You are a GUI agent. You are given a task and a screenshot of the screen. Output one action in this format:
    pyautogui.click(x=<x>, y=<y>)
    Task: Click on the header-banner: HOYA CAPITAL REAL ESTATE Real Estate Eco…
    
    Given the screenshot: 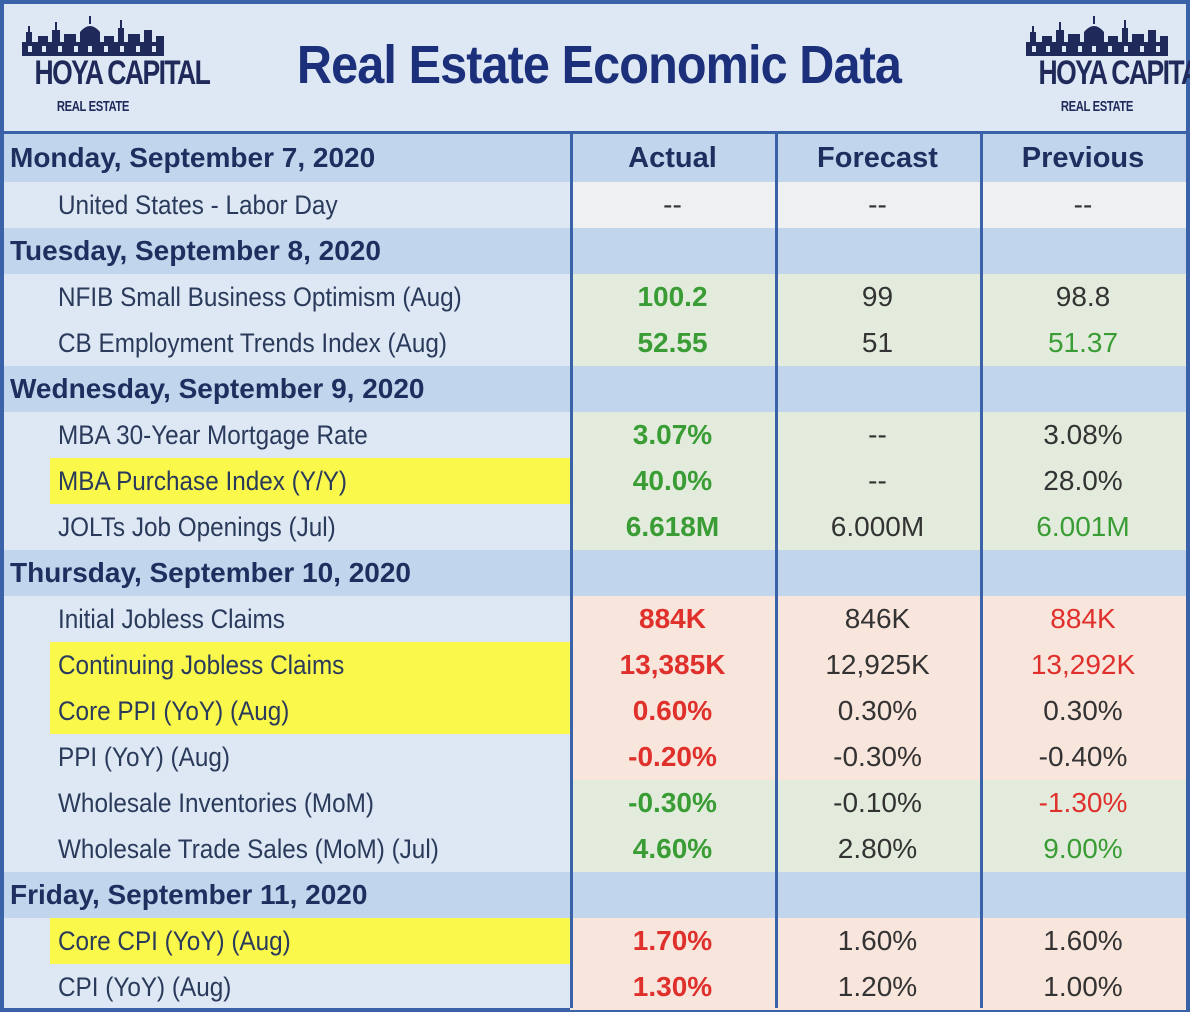 What is the action you would take?
    pyautogui.click(x=597, y=69)
    